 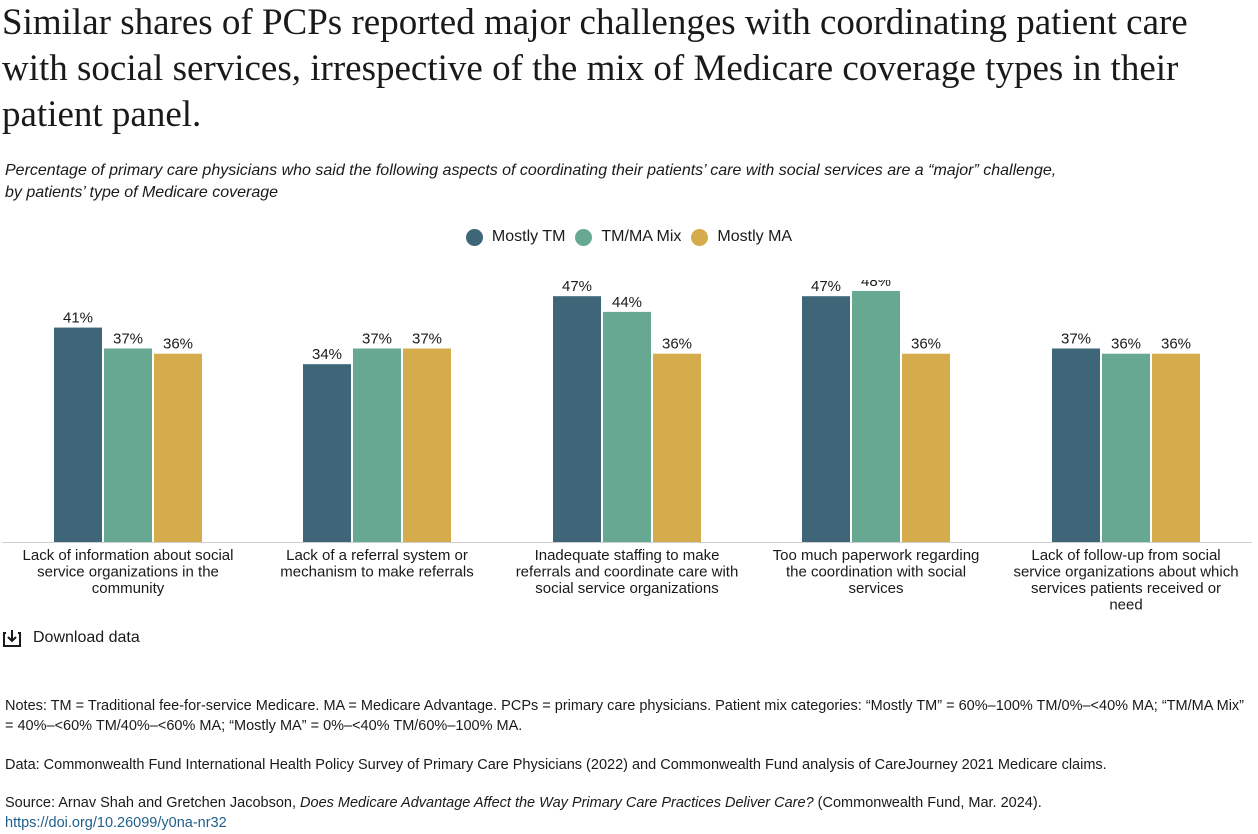 What do you see at coordinates (1125, 605) in the screenshot?
I see `category-label: need` at bounding box center [1125, 605].